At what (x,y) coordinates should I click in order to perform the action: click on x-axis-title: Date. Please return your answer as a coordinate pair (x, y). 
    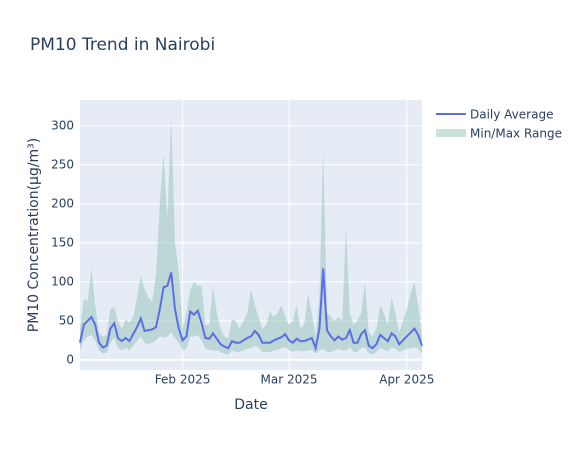
    Looking at the image, I should click on (250, 405).